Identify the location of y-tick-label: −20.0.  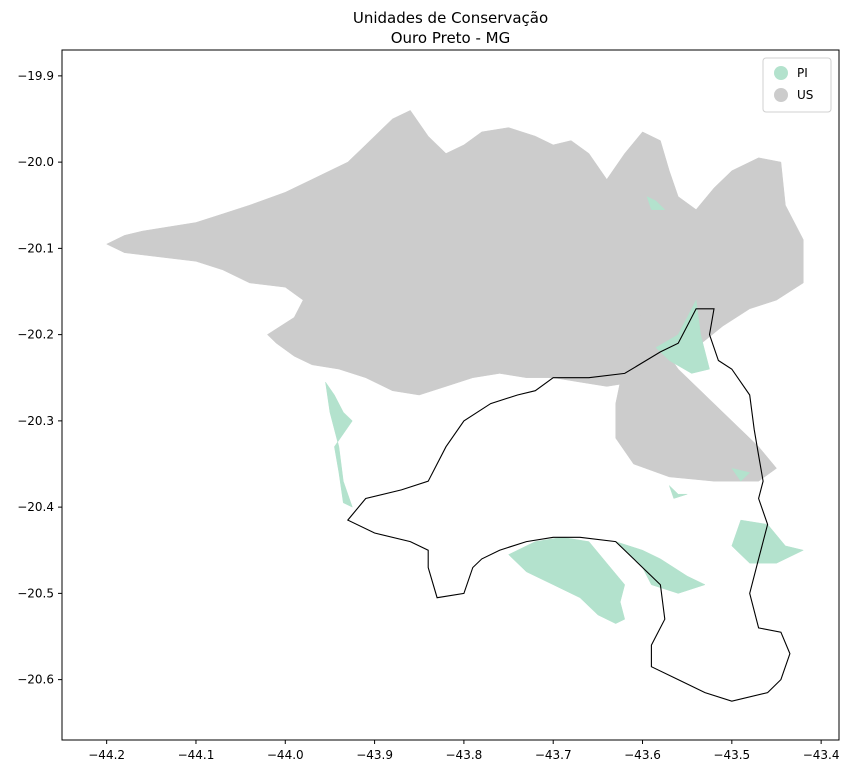
(35, 162).